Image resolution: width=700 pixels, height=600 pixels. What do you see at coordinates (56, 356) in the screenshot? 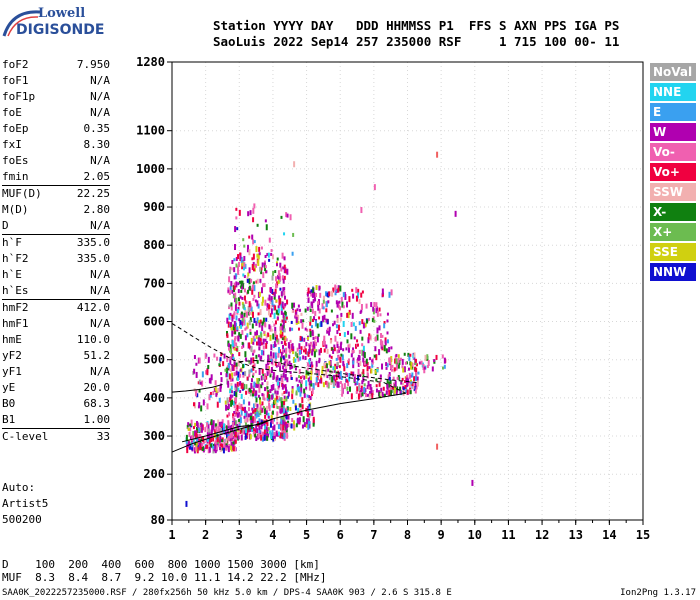
I see `param-row: yF2 51.2` at bounding box center [56, 356].